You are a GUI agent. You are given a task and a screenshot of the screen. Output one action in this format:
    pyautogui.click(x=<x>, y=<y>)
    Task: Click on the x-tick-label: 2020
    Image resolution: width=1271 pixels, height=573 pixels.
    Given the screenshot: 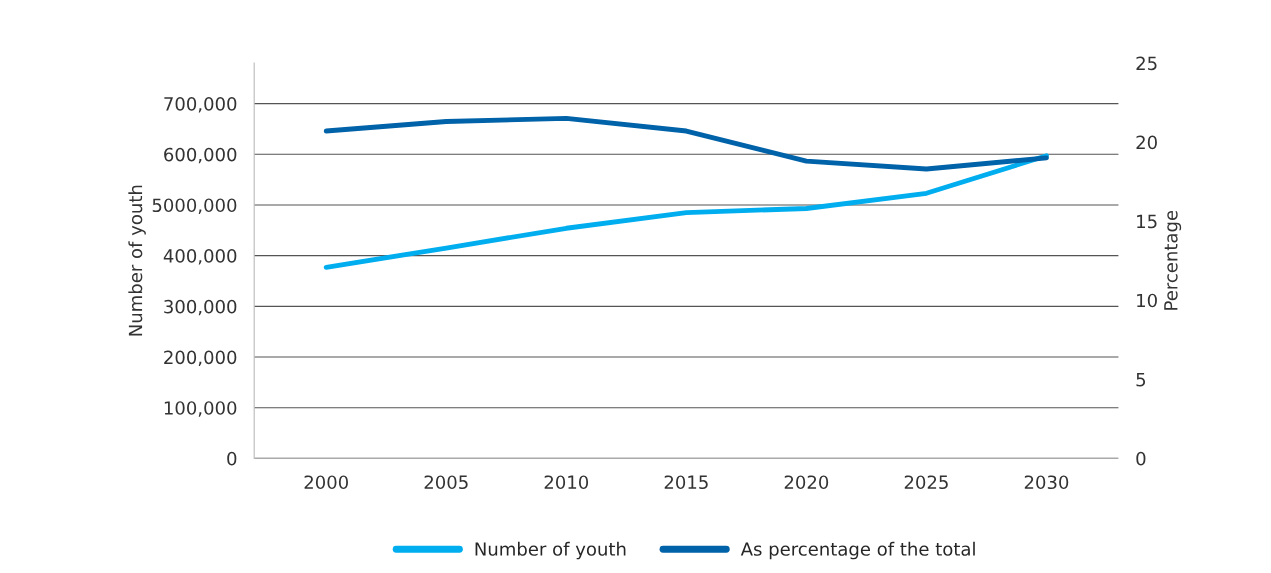 What is the action you would take?
    pyautogui.click(x=806, y=482)
    